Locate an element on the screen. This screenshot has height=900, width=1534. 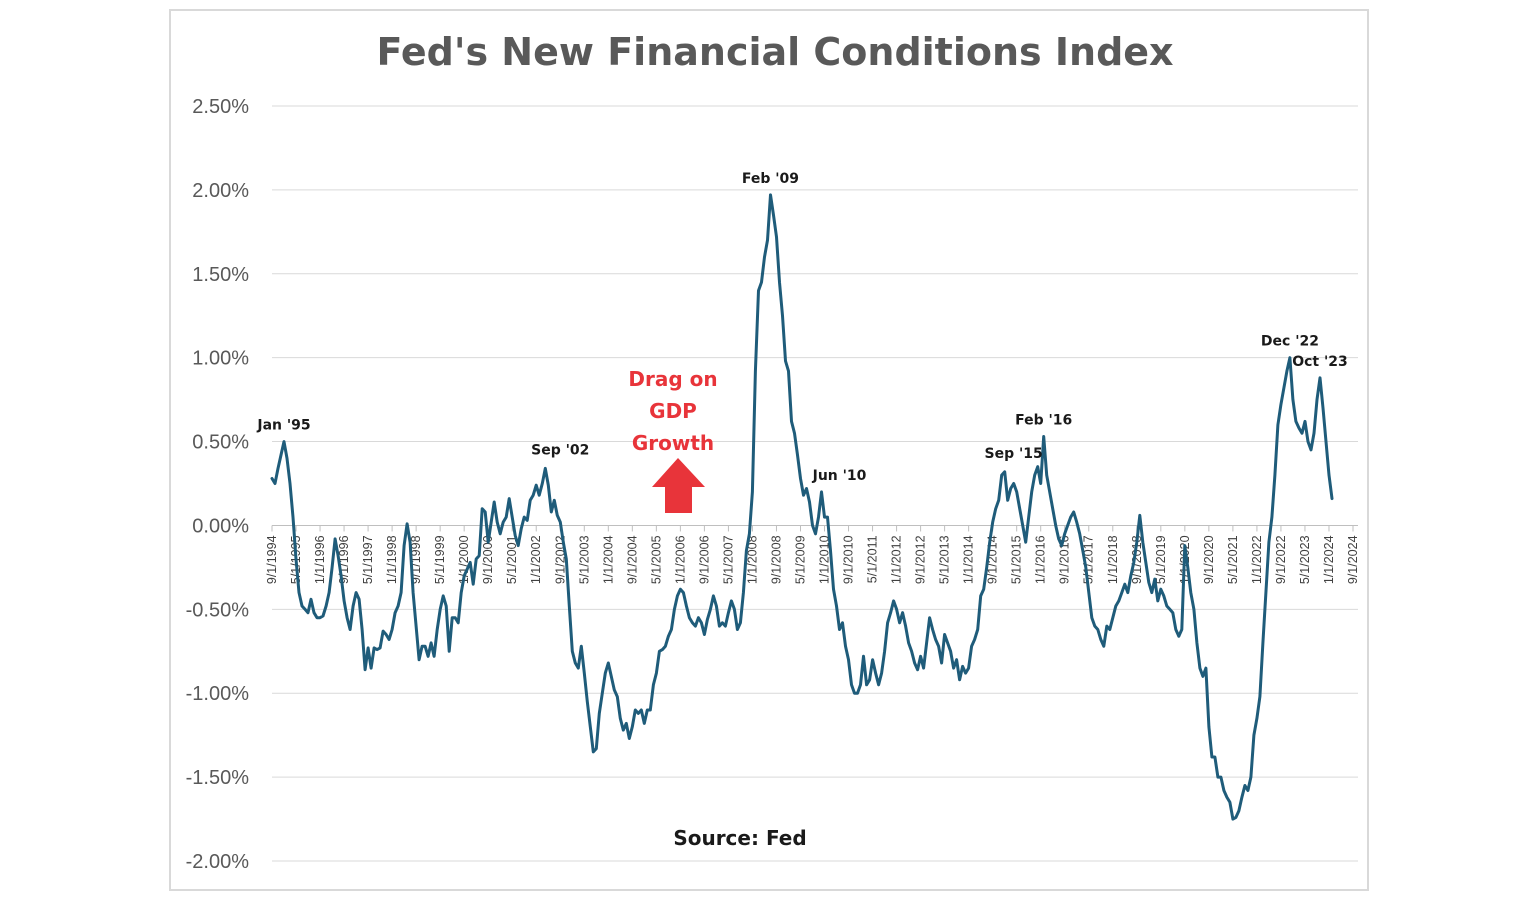
x-tick-label: 1/1/2016 is located at coordinates (1041, 559).